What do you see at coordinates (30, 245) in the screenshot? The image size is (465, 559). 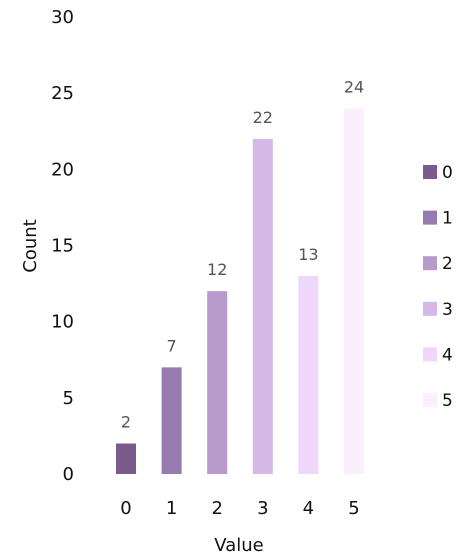 I see `y-axis-label: Count` at bounding box center [30, 245].